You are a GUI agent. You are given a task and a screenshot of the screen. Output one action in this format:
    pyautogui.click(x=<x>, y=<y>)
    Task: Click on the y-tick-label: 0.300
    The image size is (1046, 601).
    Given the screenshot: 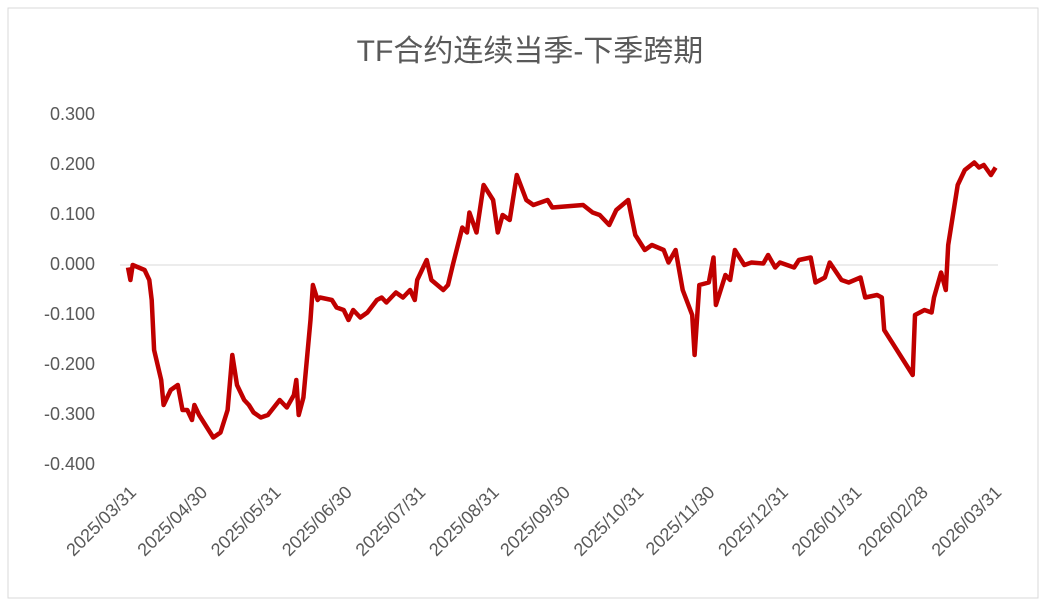 What is the action you would take?
    pyautogui.click(x=72, y=114)
    